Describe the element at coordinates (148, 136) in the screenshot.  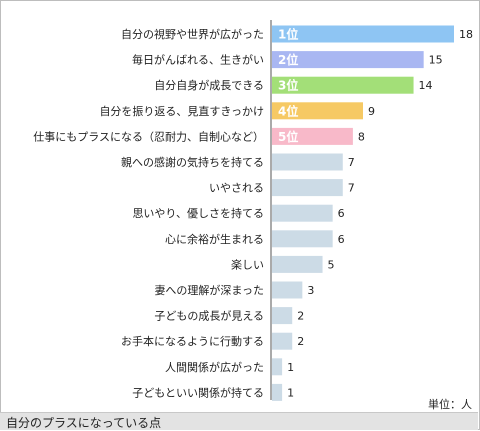
I see `category-label: 仕事にもプラスになる（忍耐力、自制心など）` at that location.